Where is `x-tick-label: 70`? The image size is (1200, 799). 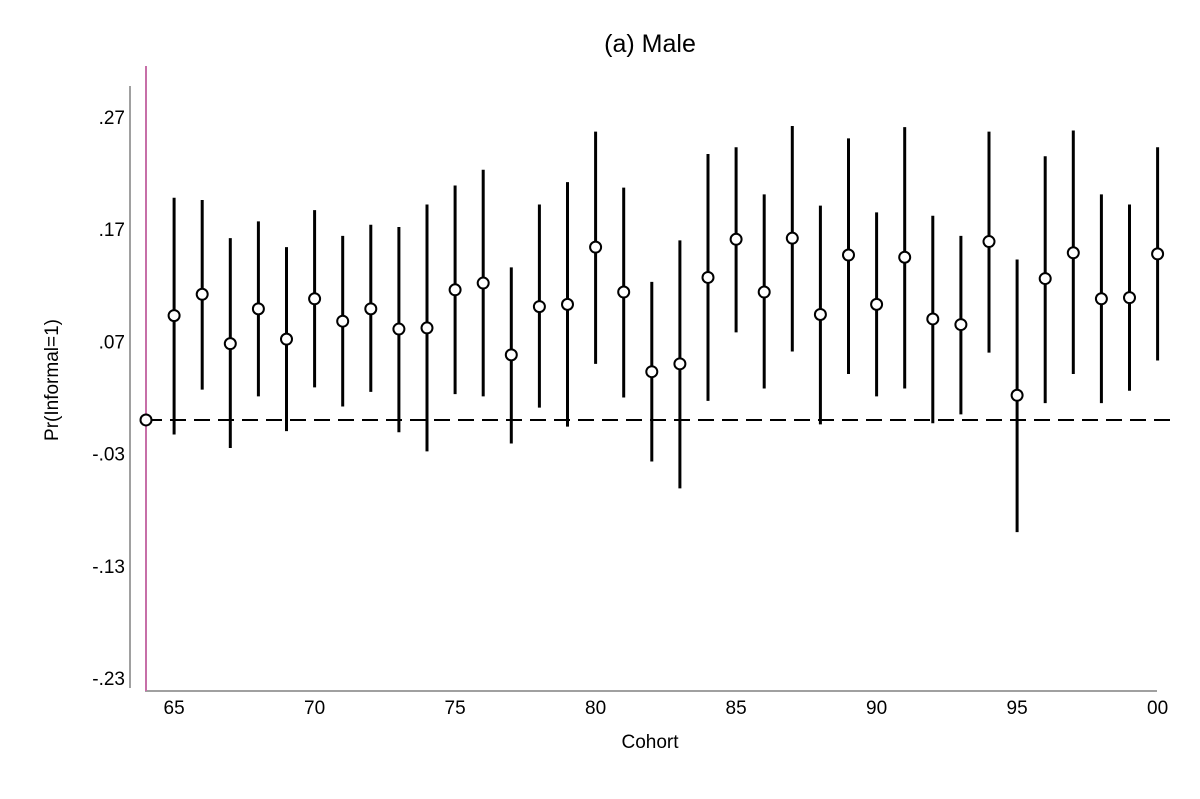
x-tick-label: 70 is located at coordinates (314, 708).